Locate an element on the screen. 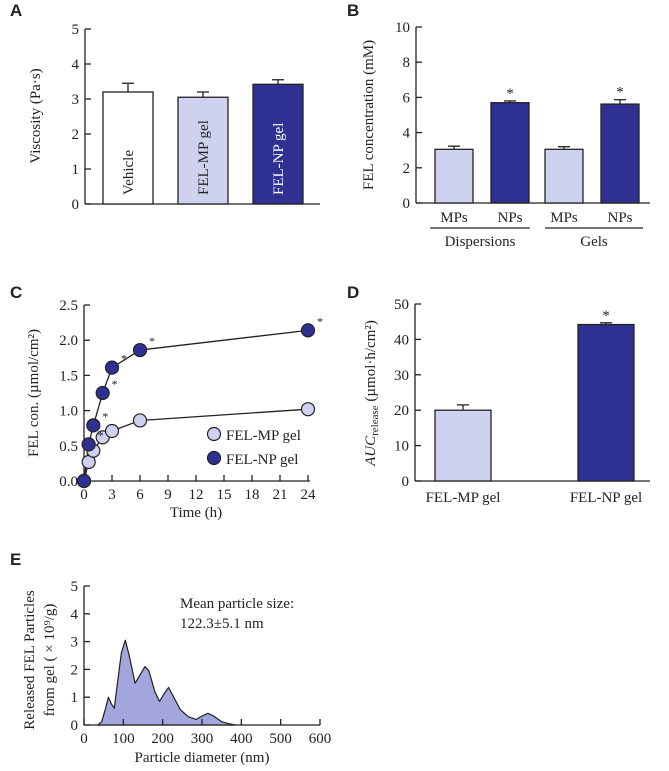  x-tick-label: 200 is located at coordinates (162, 739).